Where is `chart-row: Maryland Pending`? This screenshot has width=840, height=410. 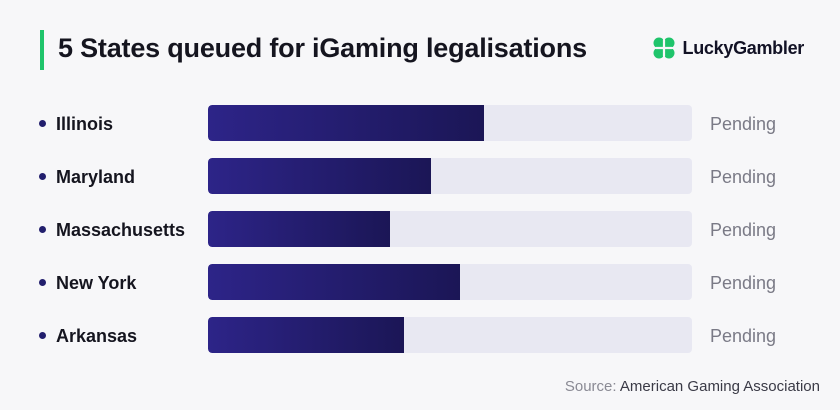 chart-row: Maryland Pending is located at coordinates (420, 176).